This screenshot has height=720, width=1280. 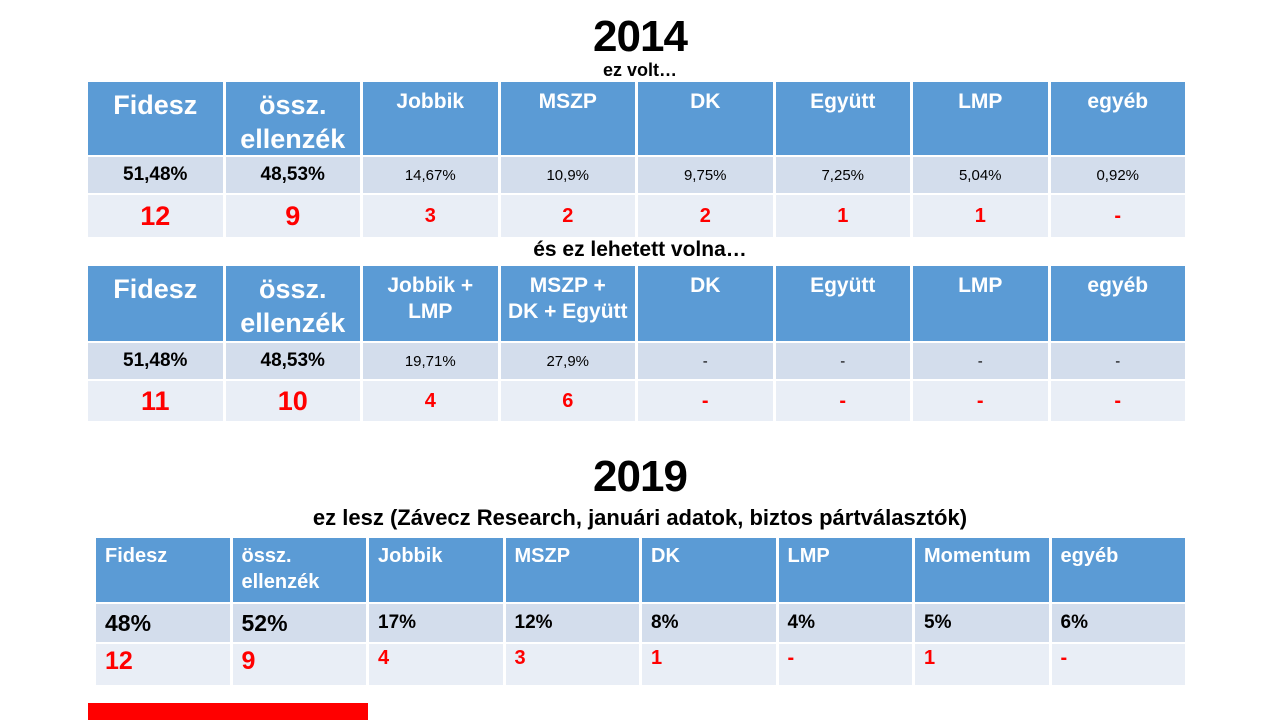 I want to click on pct-value: 52%, so click(x=264, y=622).